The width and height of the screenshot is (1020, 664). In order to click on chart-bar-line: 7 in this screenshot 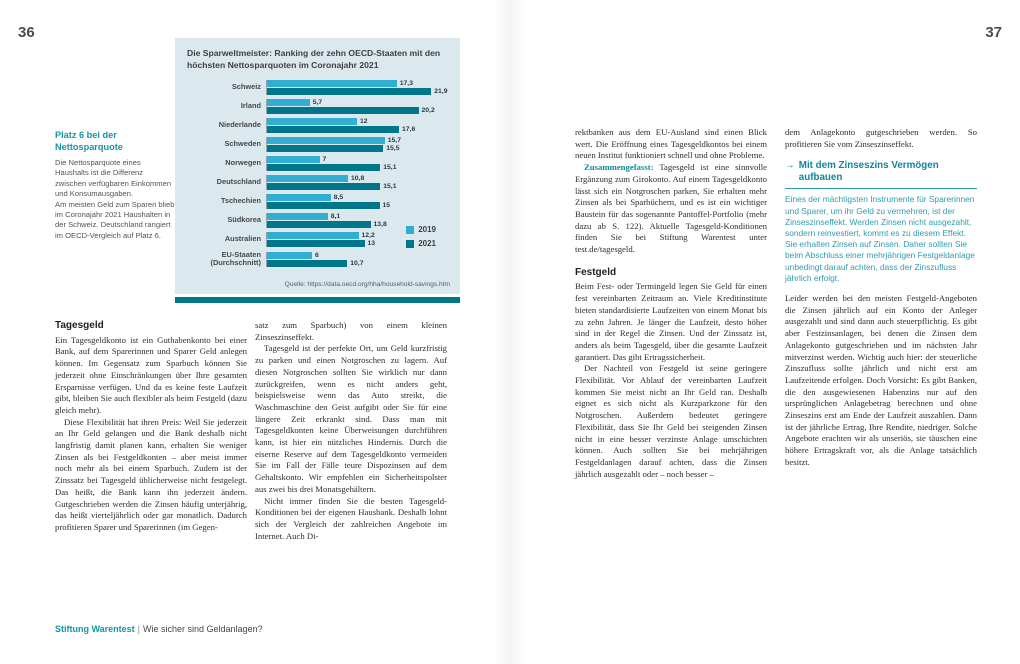, I will do `click(358, 159)`.